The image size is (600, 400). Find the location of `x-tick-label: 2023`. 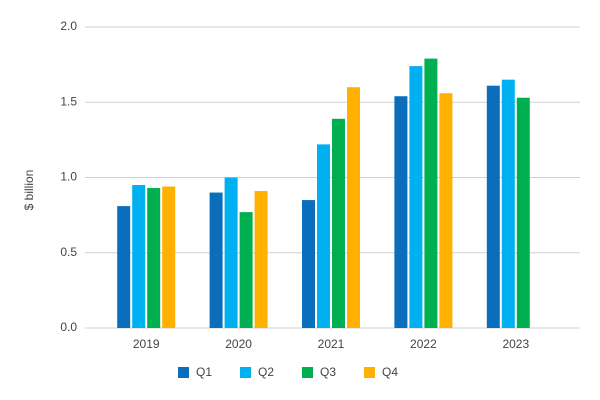

x-tick-label: 2023 is located at coordinates (515, 344).